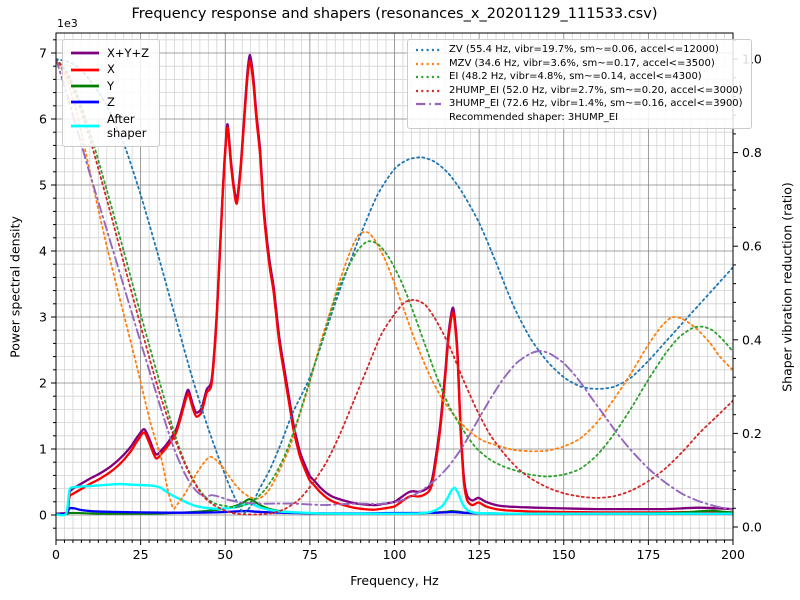  I want to click on y-right-tick-label: 0.8, so click(752, 152).